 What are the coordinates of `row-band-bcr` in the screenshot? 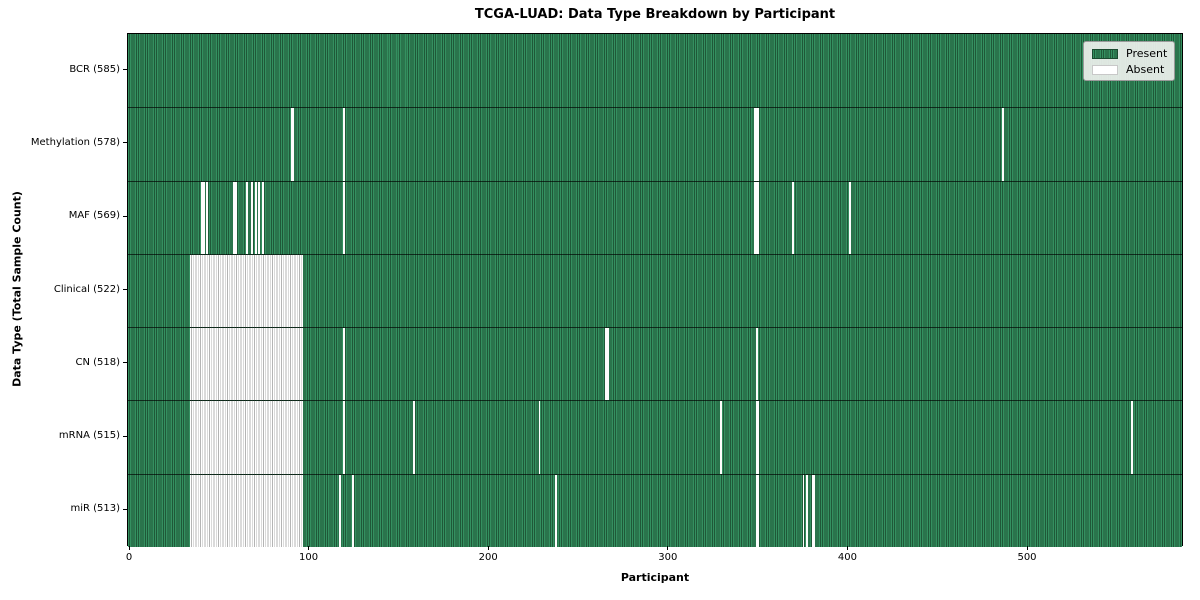 It's located at (655, 71).